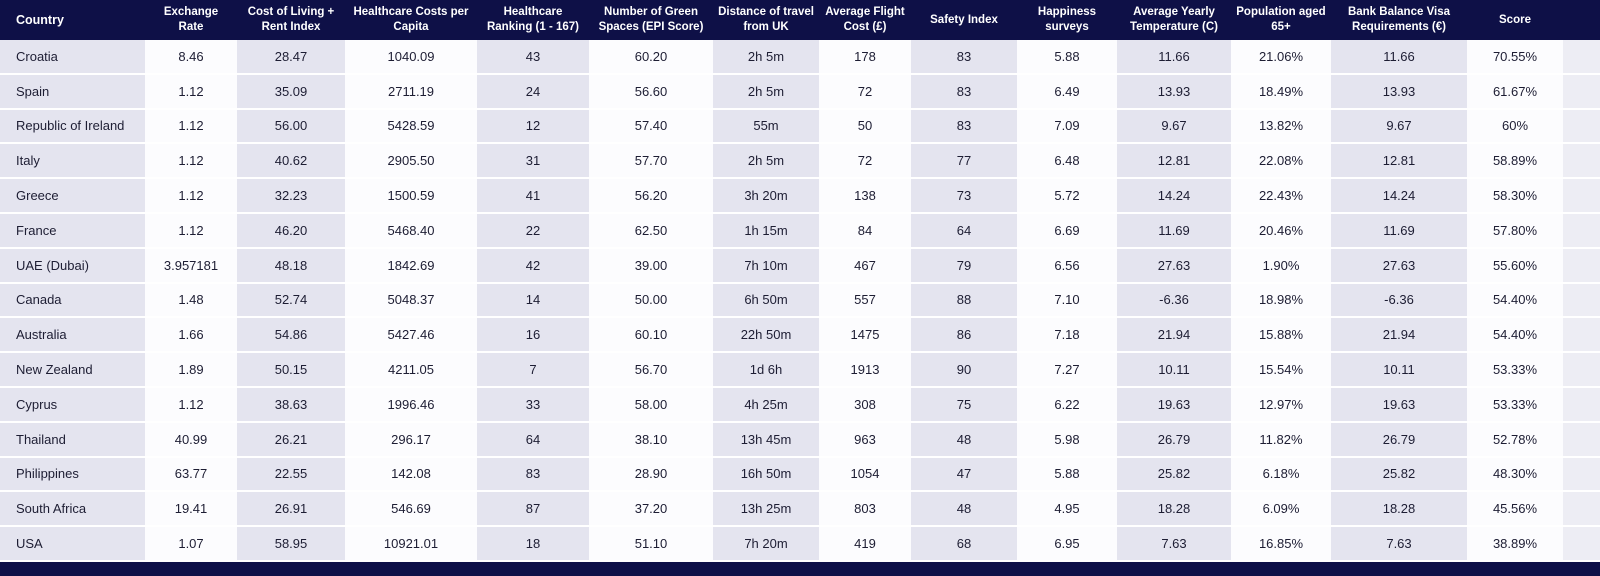 The width and height of the screenshot is (1600, 576). What do you see at coordinates (191, 370) in the screenshot?
I see `cell-exchange_rate: 1.89` at bounding box center [191, 370].